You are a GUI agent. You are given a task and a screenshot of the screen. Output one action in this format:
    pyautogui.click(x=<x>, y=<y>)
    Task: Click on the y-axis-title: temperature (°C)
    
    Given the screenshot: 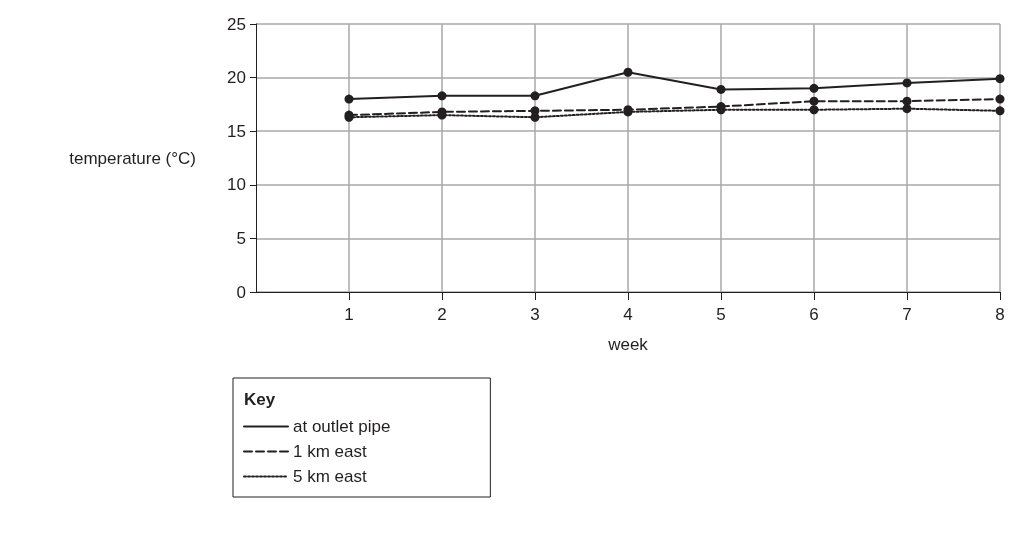 What is the action you would take?
    pyautogui.click(x=132, y=158)
    